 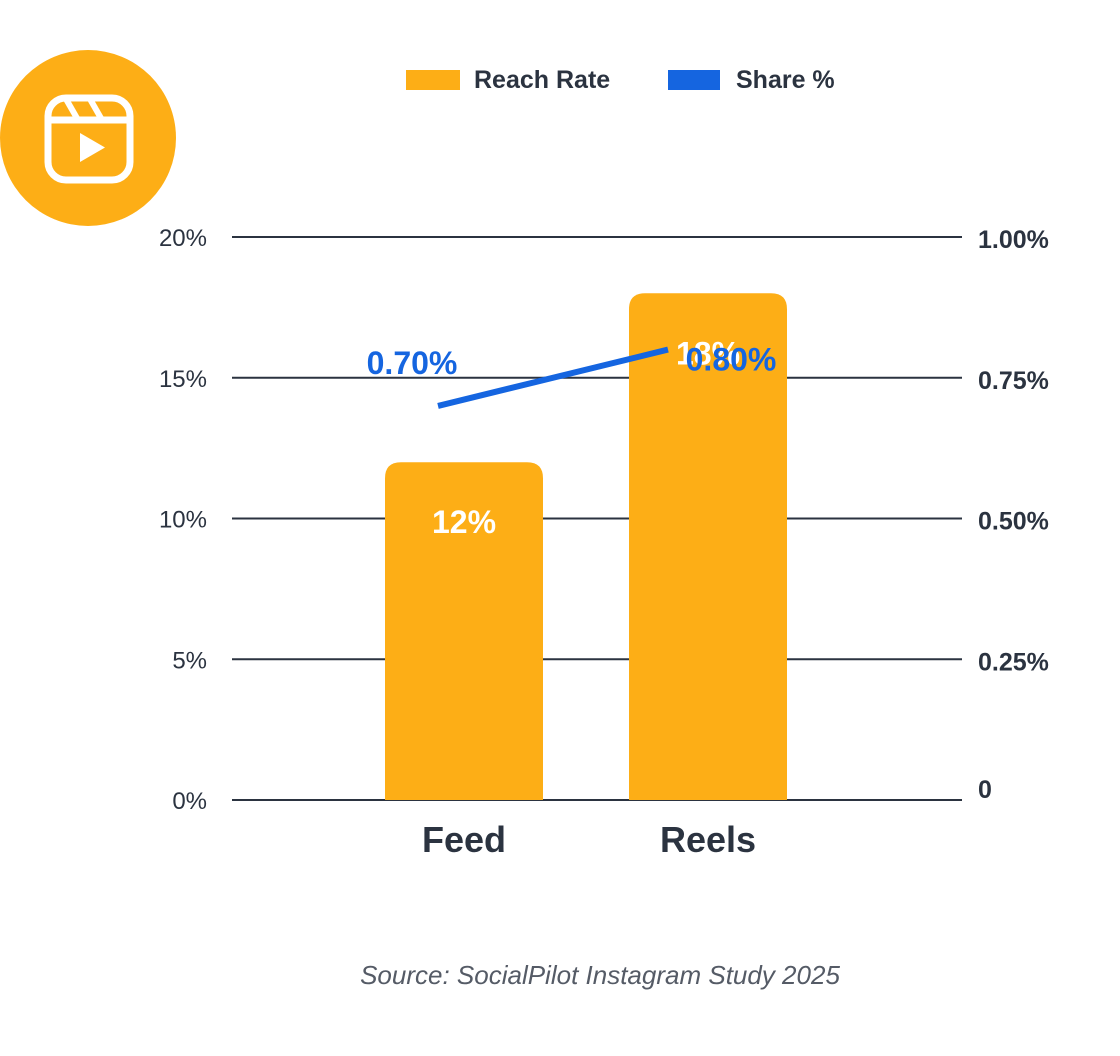 I want to click on left-tick-label: 0%, so click(x=189, y=801).